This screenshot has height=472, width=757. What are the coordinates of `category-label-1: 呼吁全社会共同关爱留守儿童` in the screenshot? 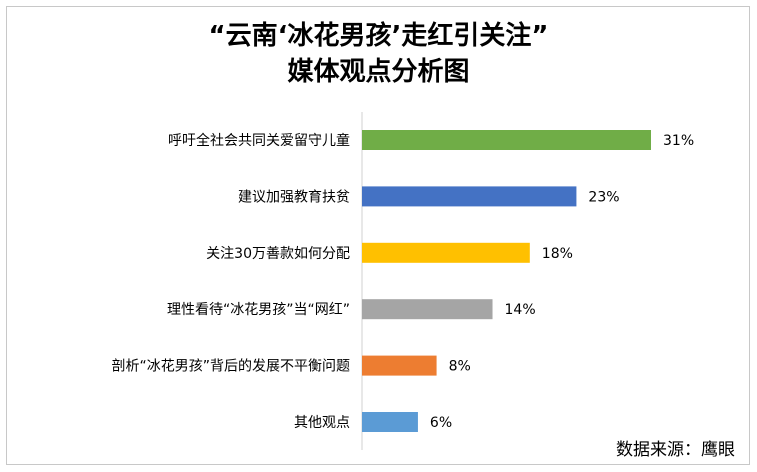 It's located at (259, 140).